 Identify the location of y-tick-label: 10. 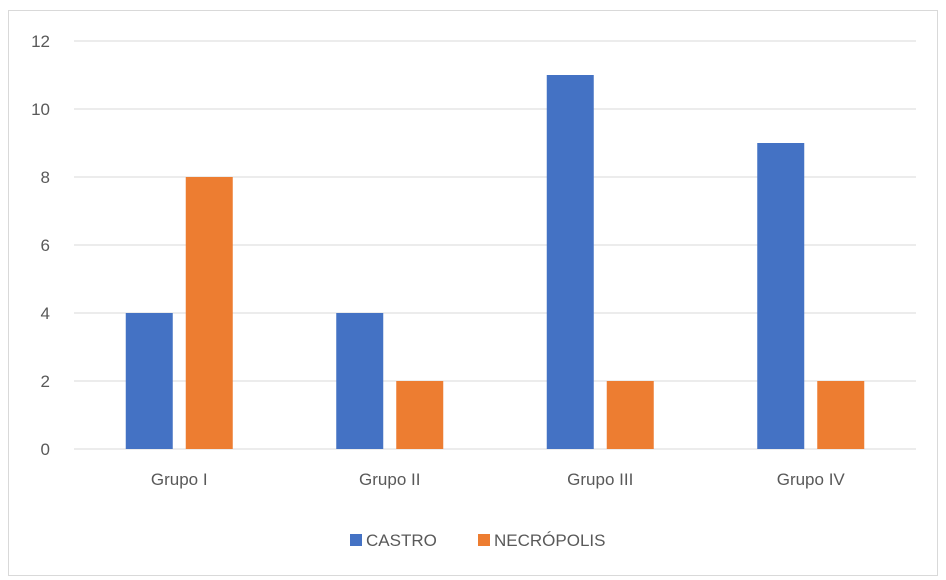
(40, 109).